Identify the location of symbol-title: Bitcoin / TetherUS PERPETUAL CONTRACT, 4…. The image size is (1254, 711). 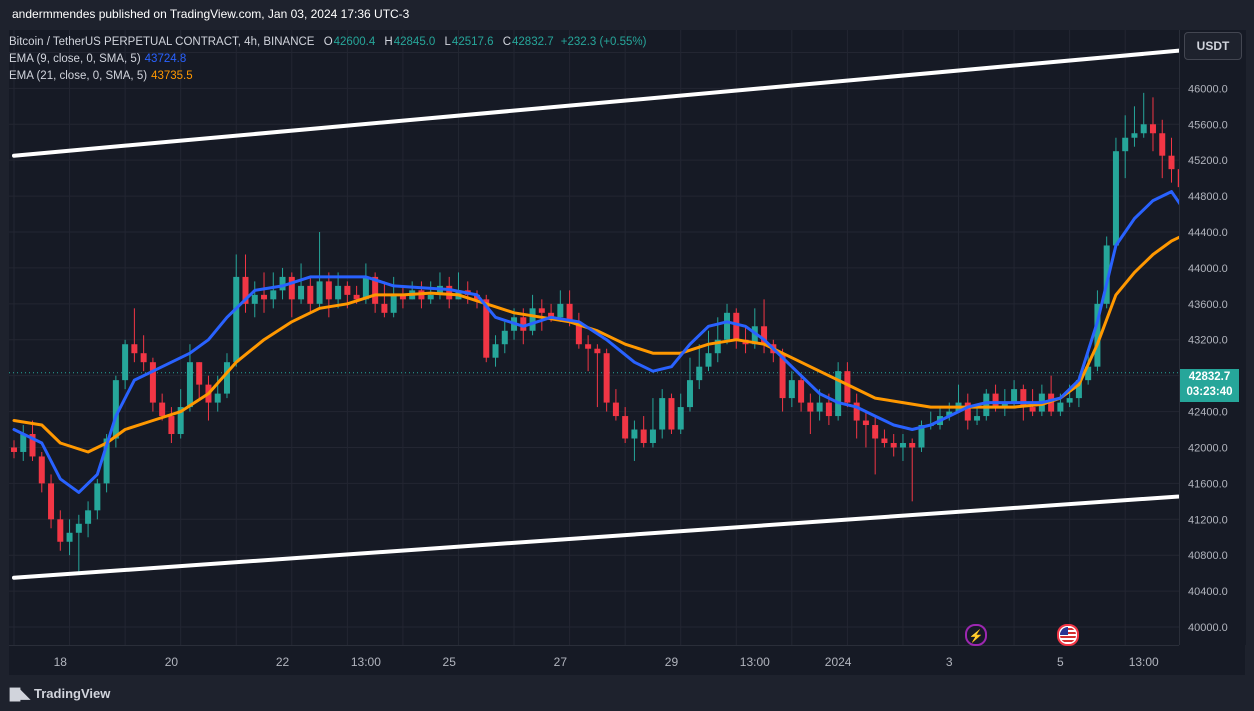
(162, 42).